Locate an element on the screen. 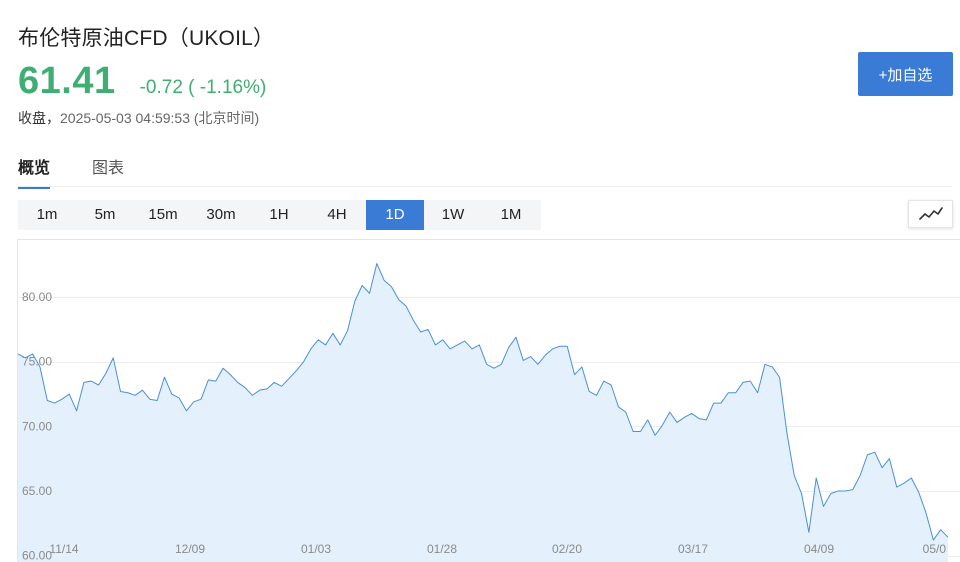 This screenshot has width=960, height=562. period-15m: 15m is located at coordinates (163, 214).